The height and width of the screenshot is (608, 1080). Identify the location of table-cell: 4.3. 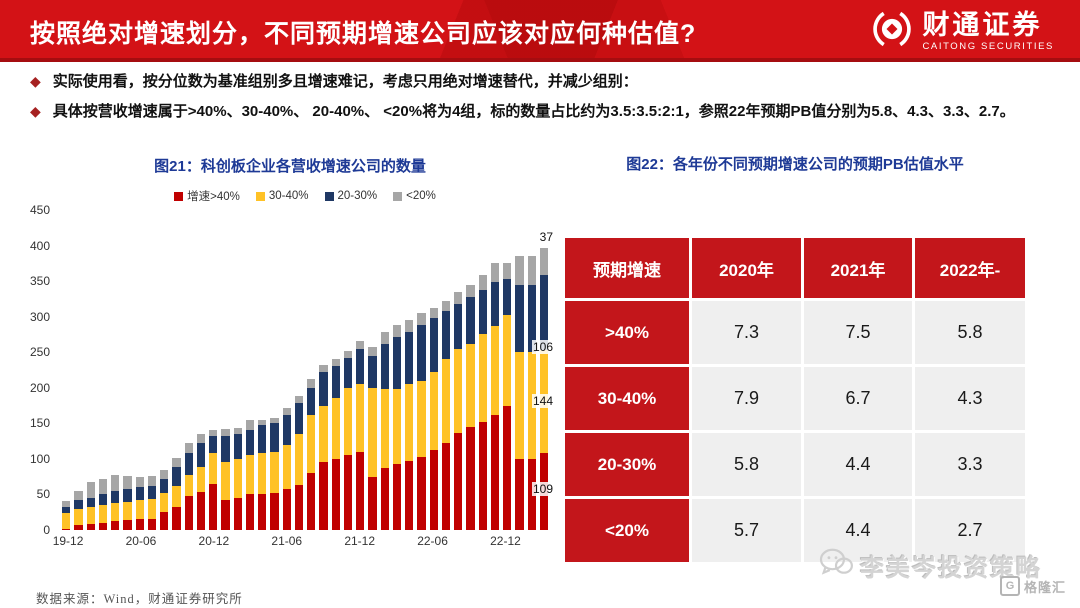
(970, 398).